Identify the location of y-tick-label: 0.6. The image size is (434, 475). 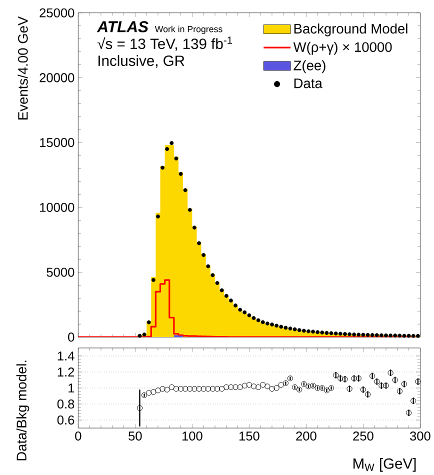
(65, 420).